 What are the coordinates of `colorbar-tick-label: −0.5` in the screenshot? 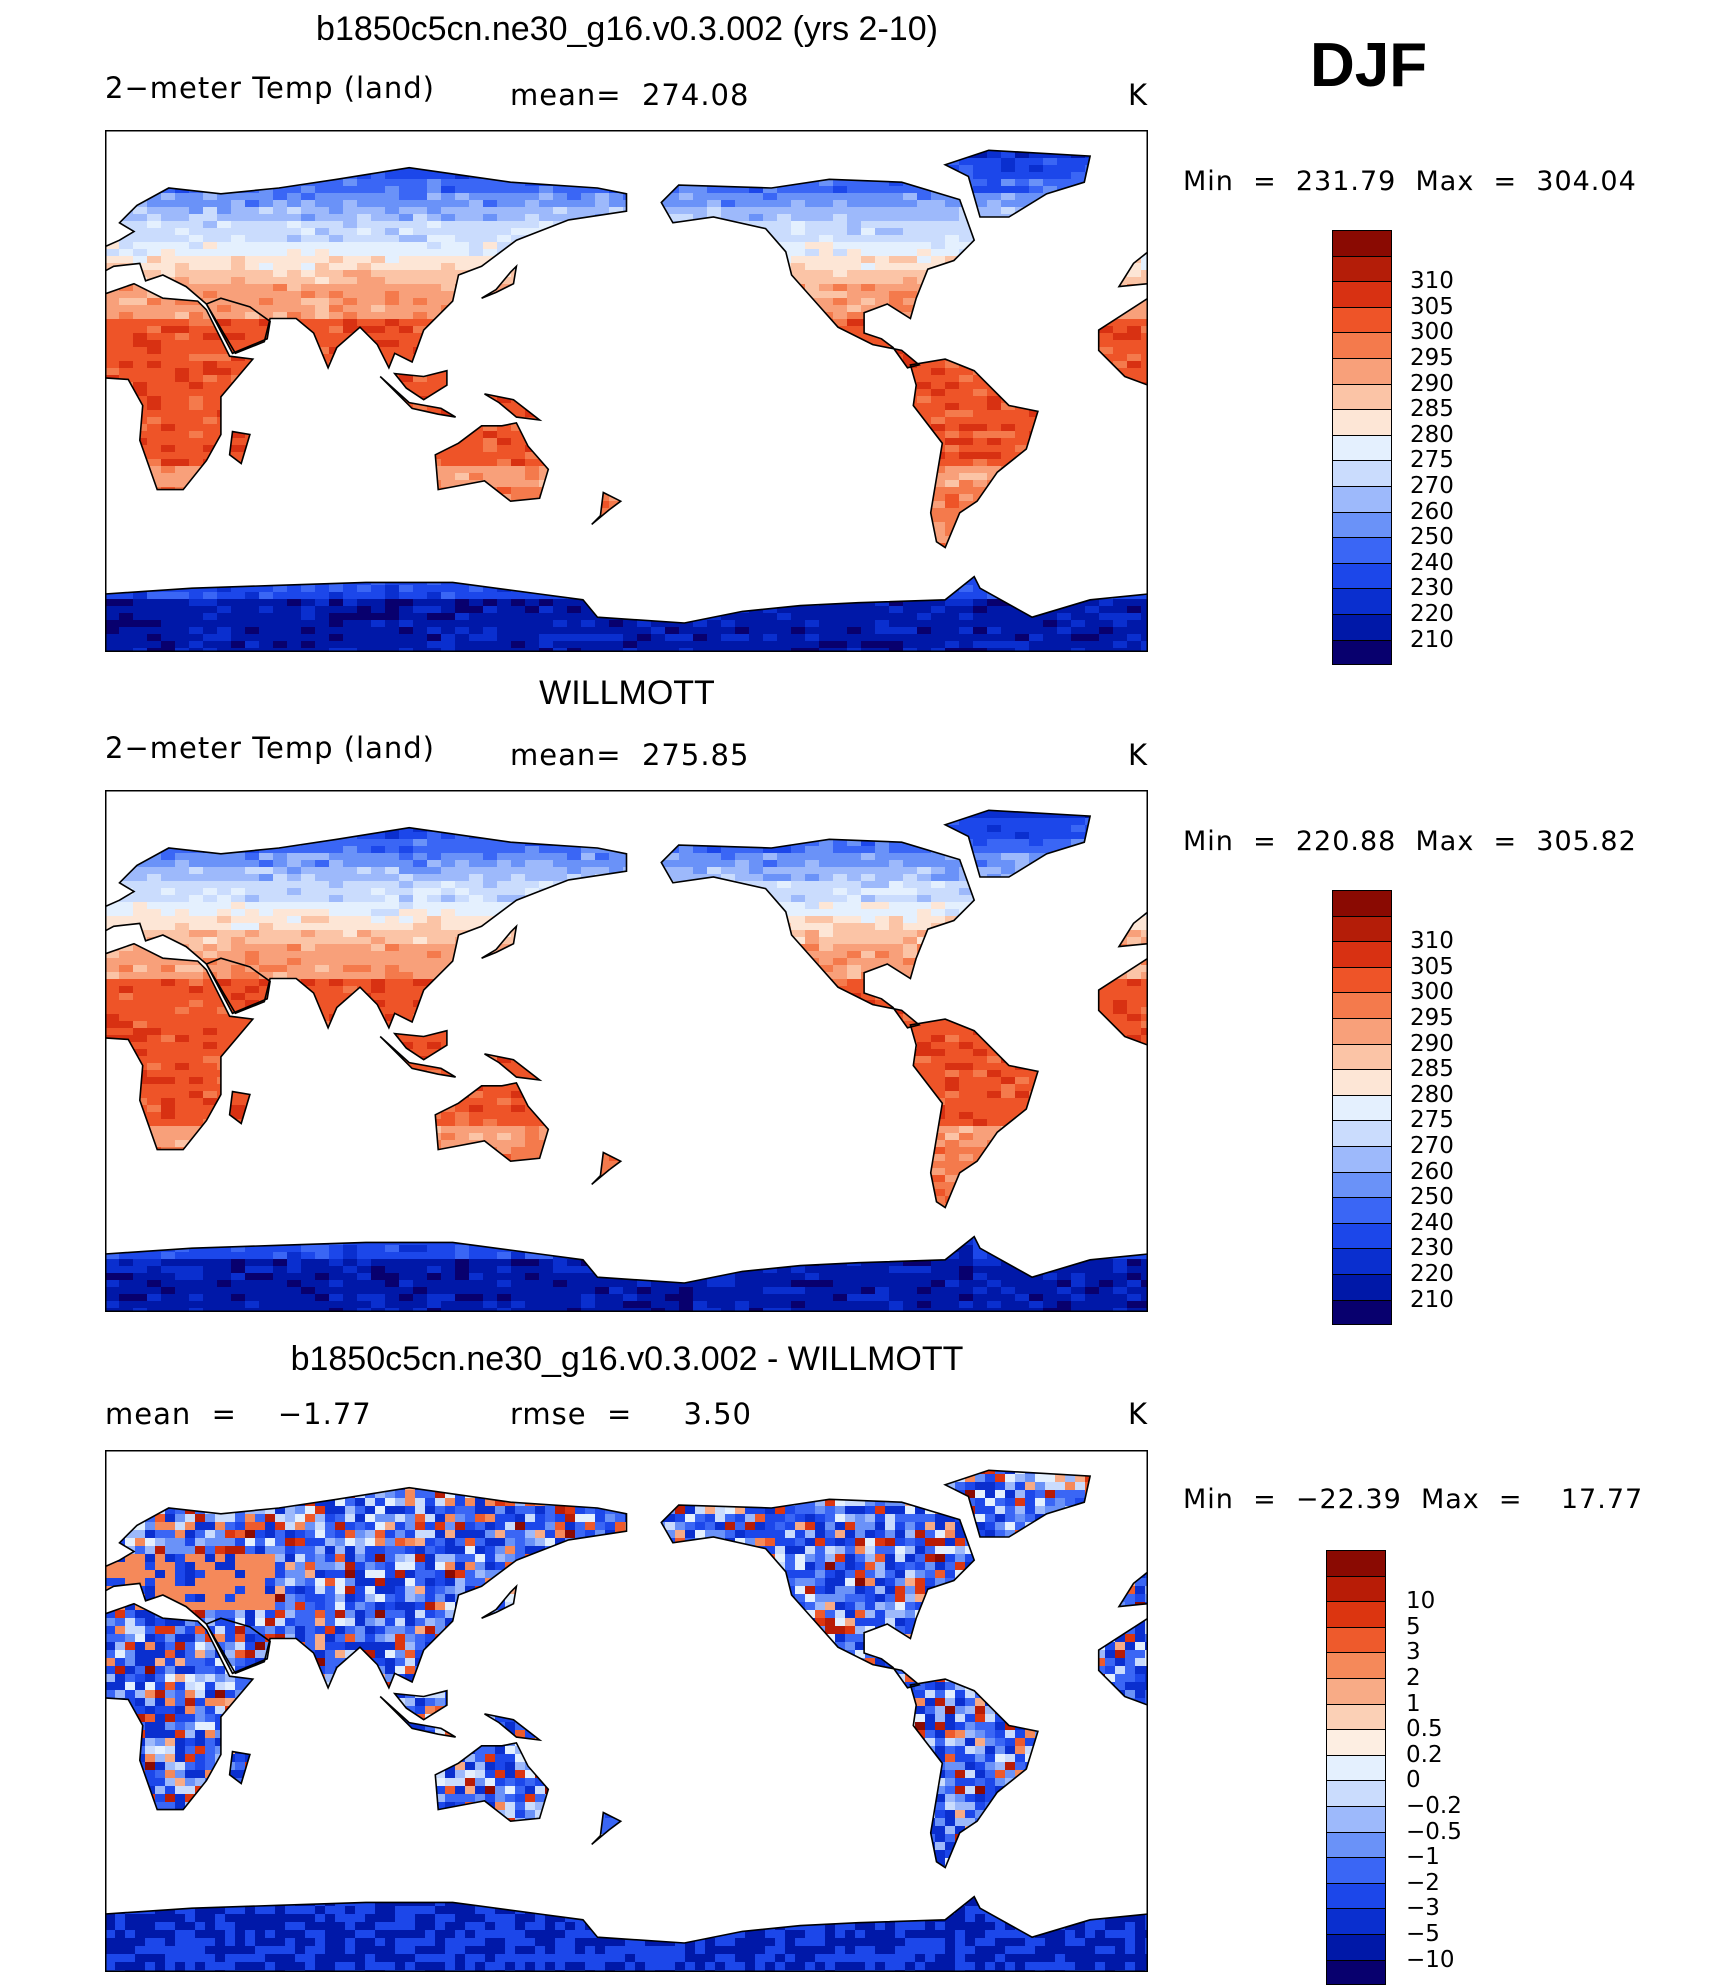 It's located at (1434, 1832).